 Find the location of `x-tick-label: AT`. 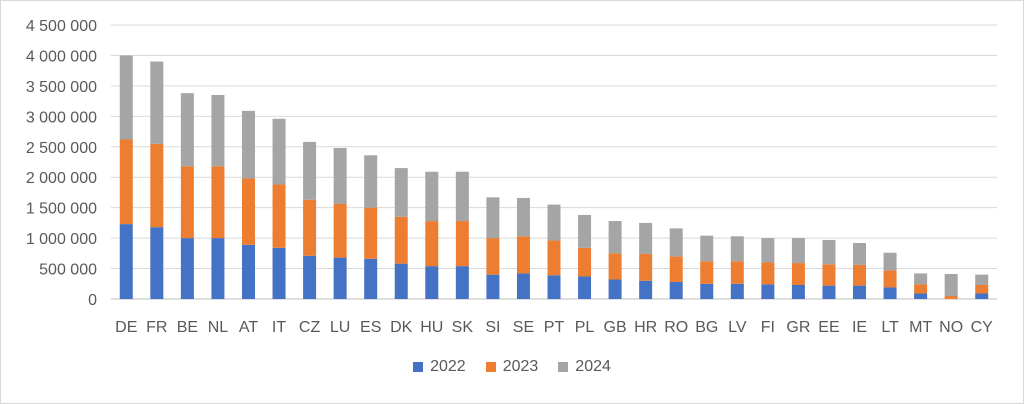

x-tick-label: AT is located at coordinates (248, 327).